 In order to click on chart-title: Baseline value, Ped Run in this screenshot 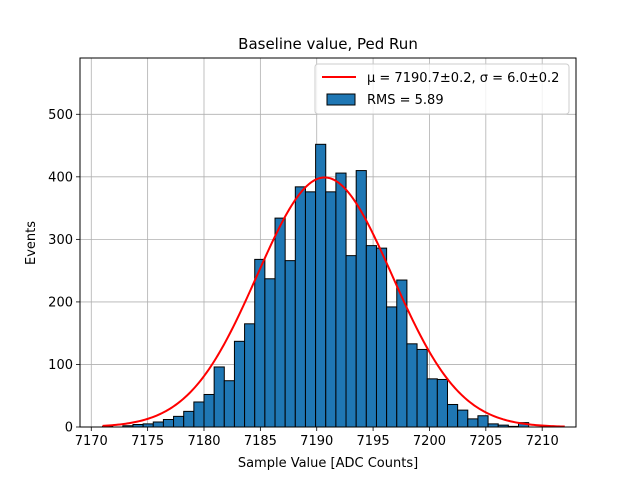, I will do `click(328, 44)`.